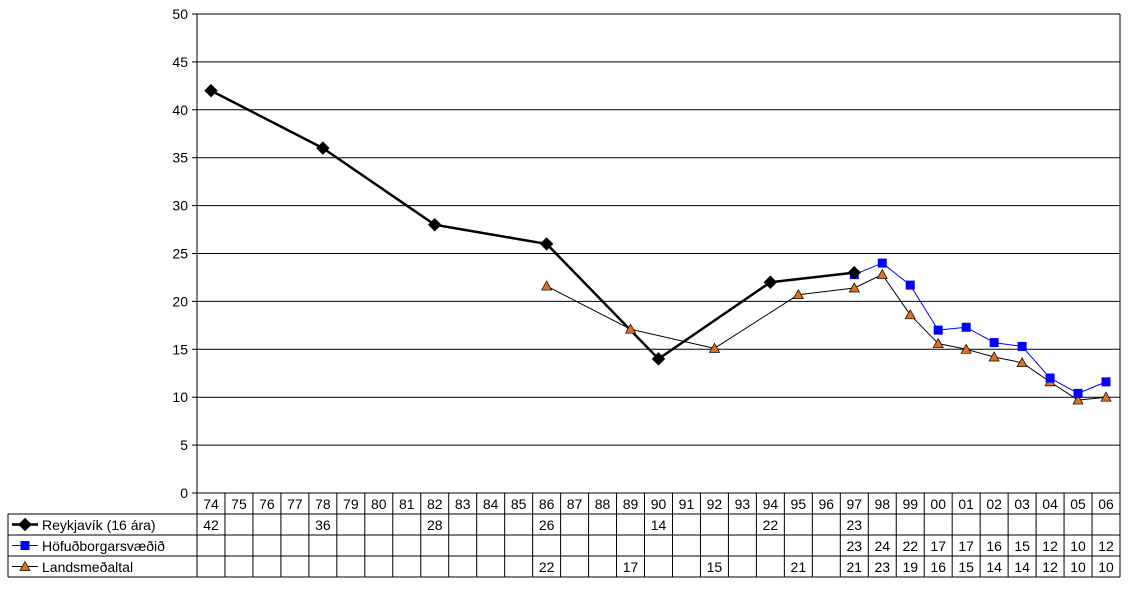 This screenshot has height=593, width=1128. Describe the element at coordinates (659, 504) in the screenshot. I see `x-tick-label: 90` at that location.